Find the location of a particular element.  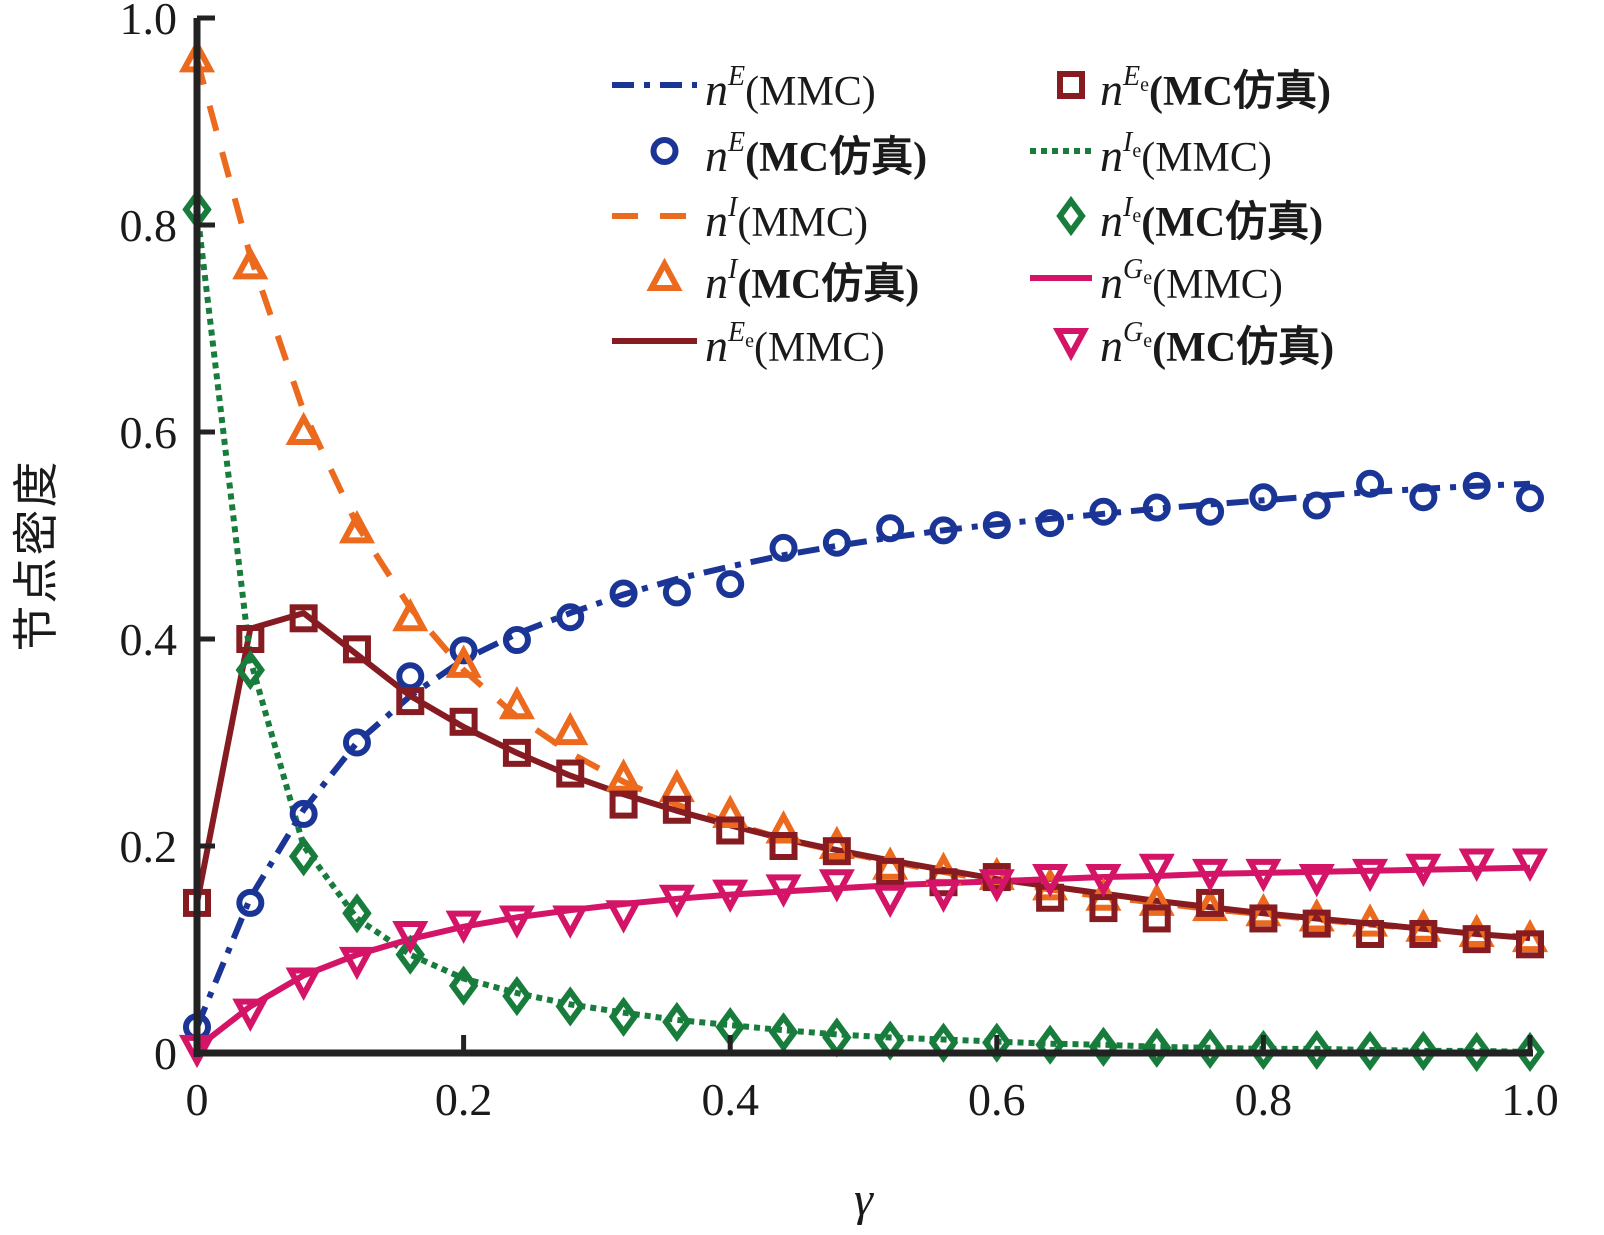

legend-entry: nI(MC仿真) is located at coordinates (782, 281).